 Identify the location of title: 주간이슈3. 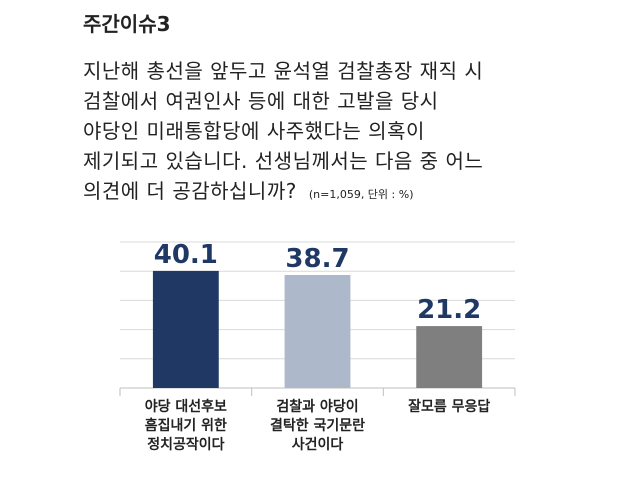
(127, 24).